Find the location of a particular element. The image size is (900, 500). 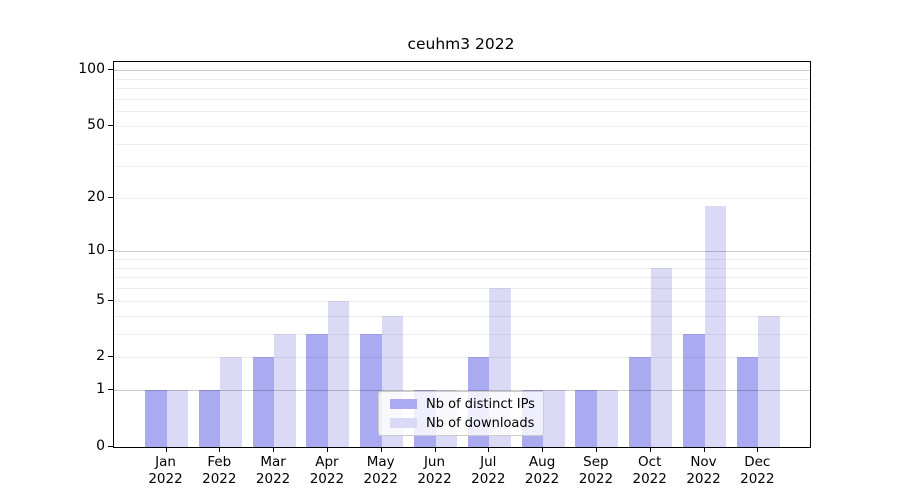

legend: Nb of distinct IPs Nb of downloads is located at coordinates (461, 413).